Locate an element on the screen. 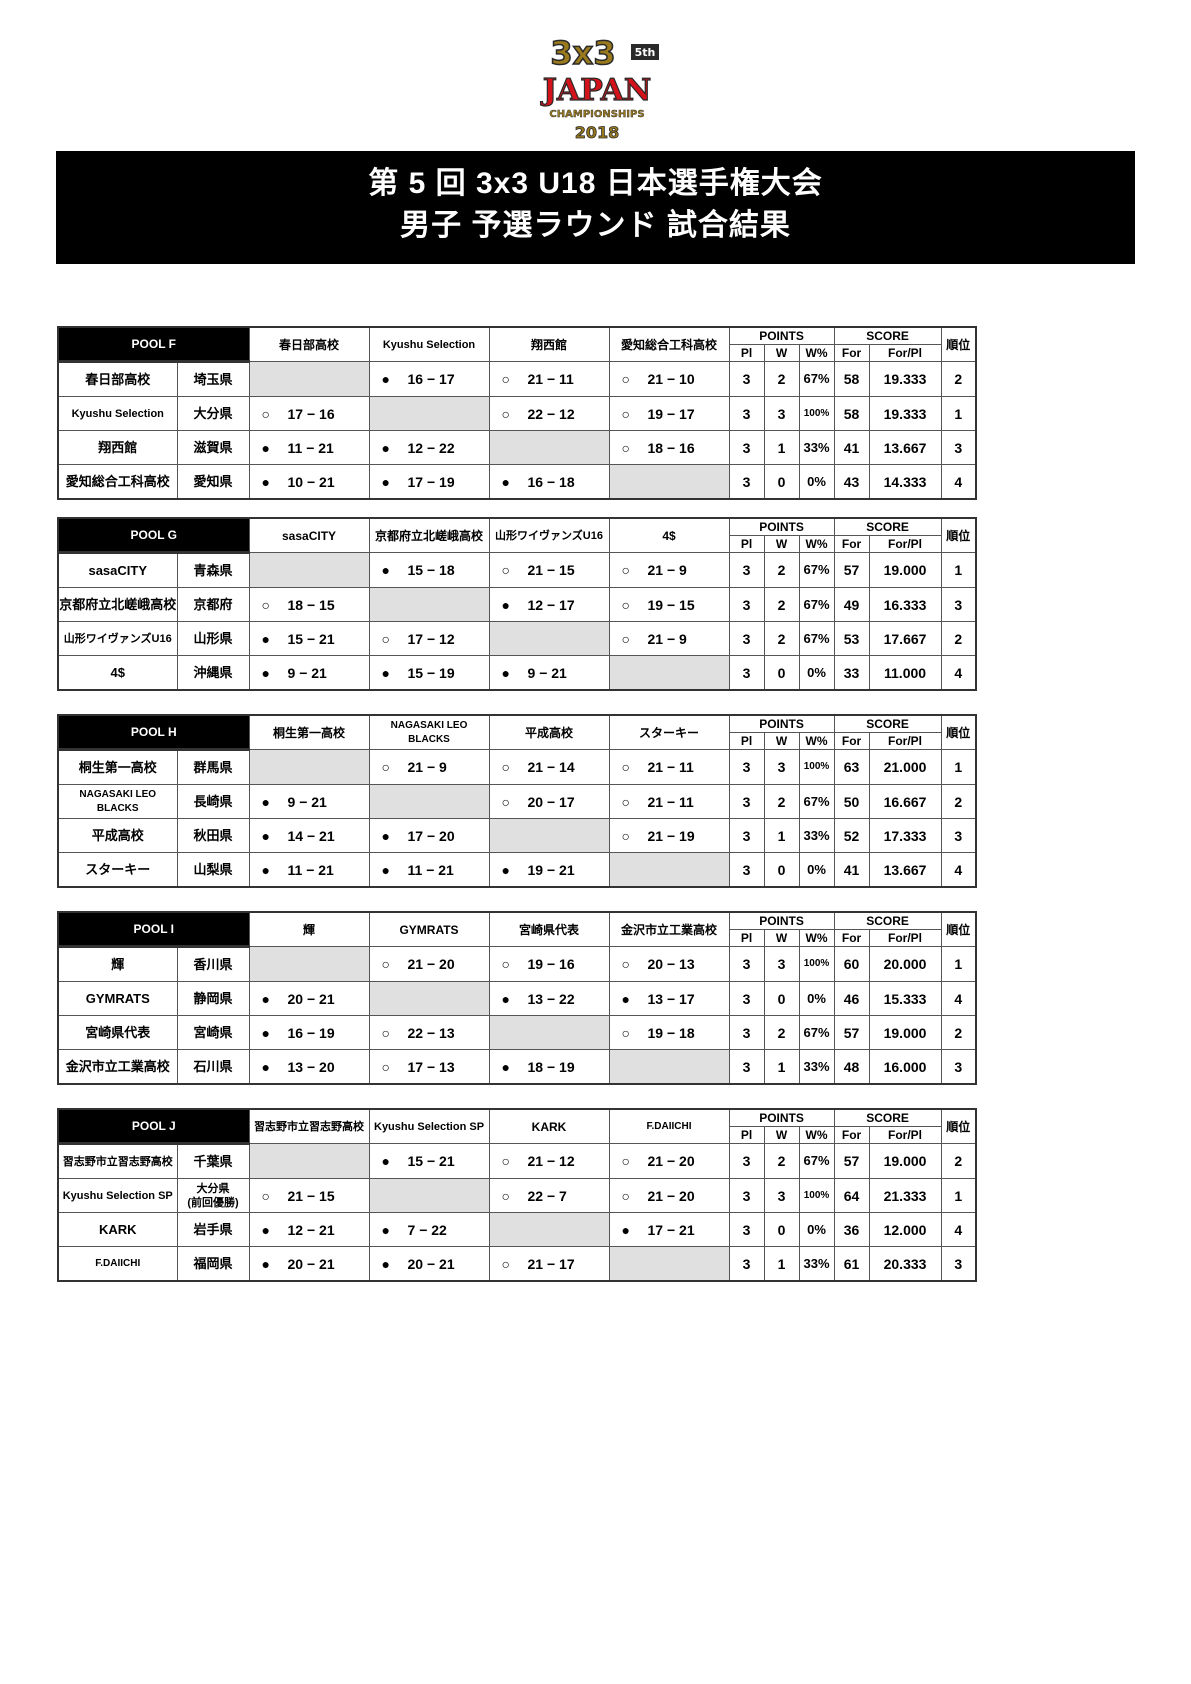 The height and width of the screenshot is (1684, 1191). for-header: For is located at coordinates (851, 544).